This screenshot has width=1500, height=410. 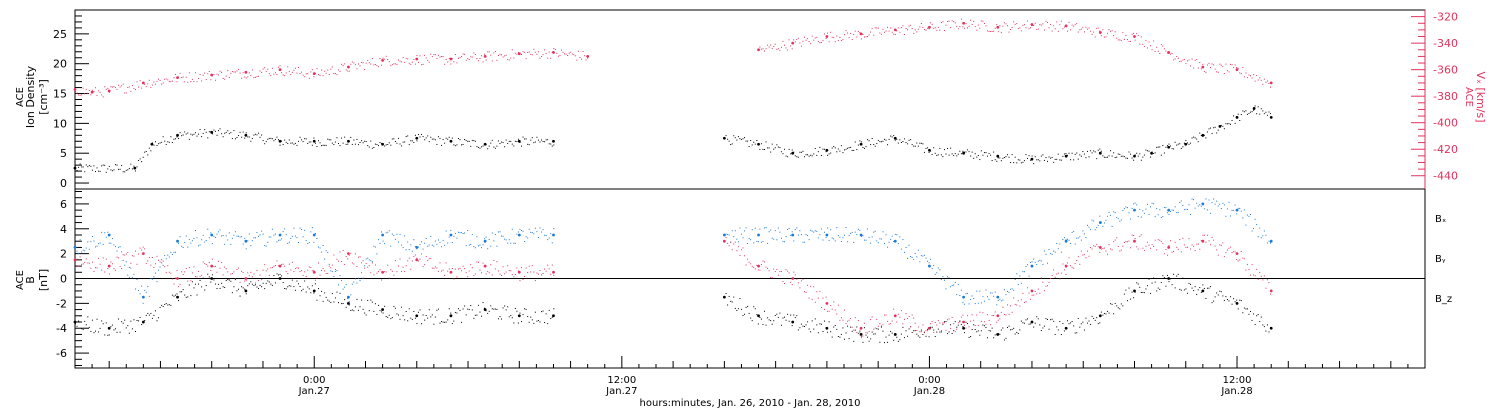 I want to click on density-point, so click(x=1066, y=156).